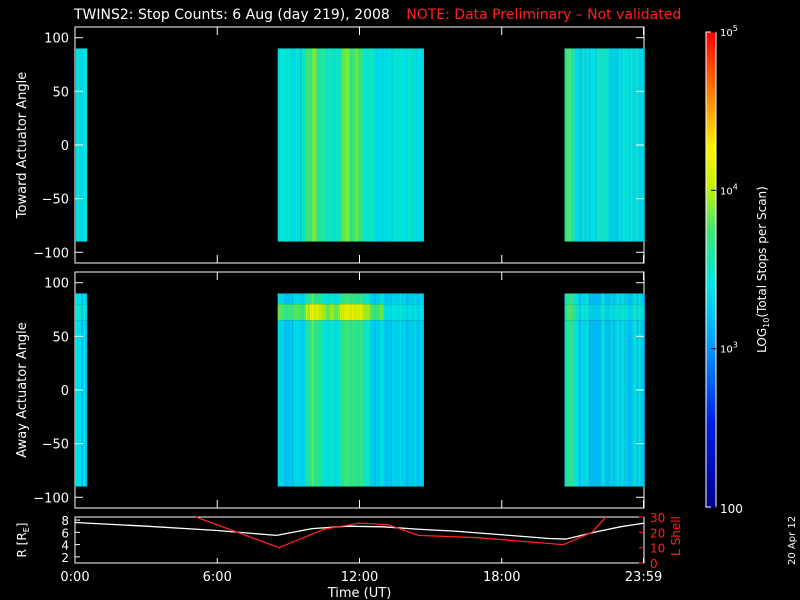 This screenshot has height=600, width=800. Describe the element at coordinates (738, 270) in the screenshot. I see `colorbar: 10⁵ 10⁴ 10³ 100 LOG10(Total Stops per Scan)` at that location.